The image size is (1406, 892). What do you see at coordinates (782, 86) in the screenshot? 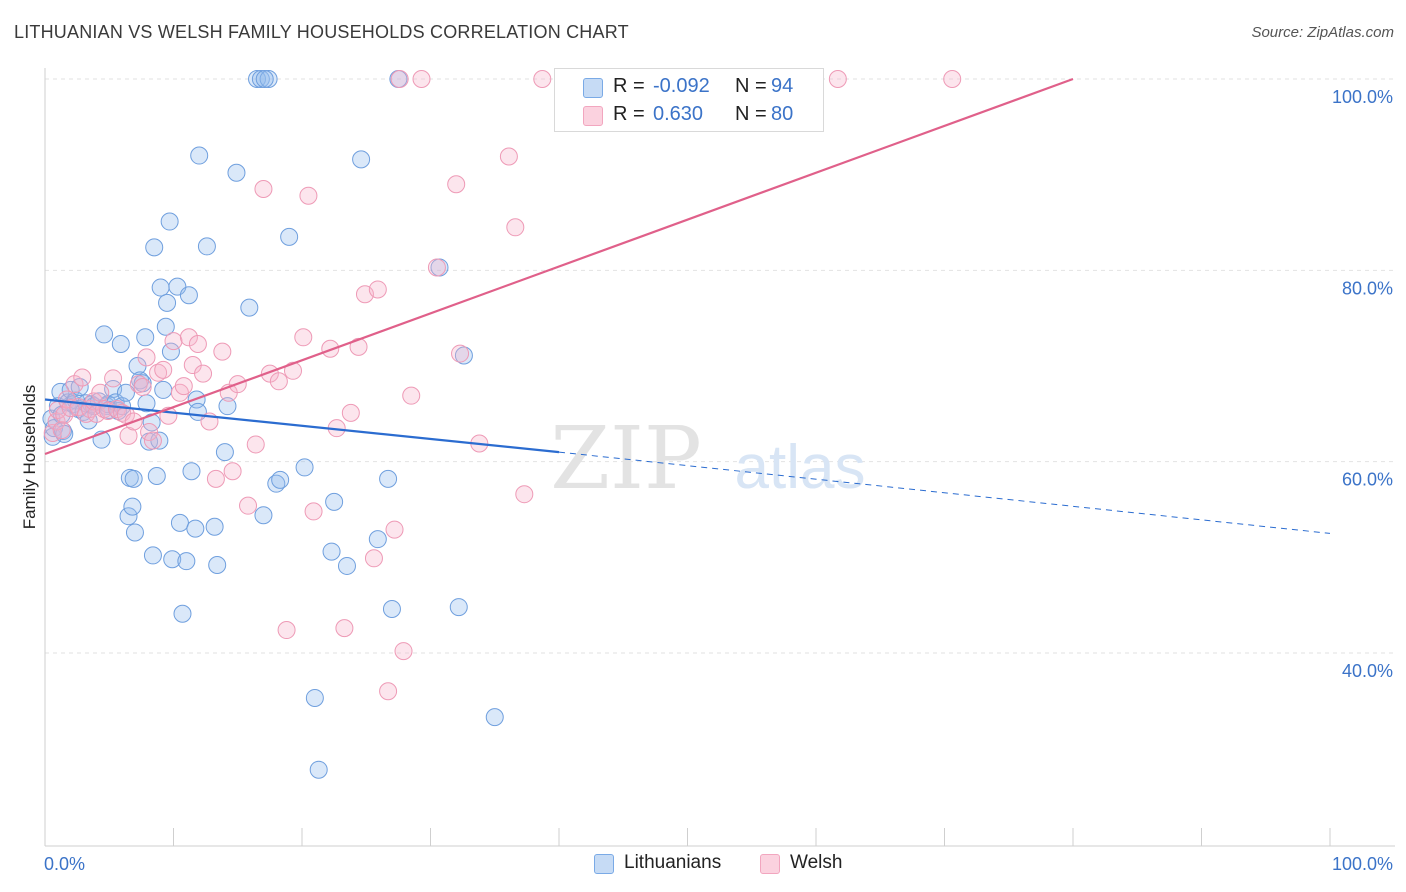
I see `legend-n-value: 94` at bounding box center [782, 86].